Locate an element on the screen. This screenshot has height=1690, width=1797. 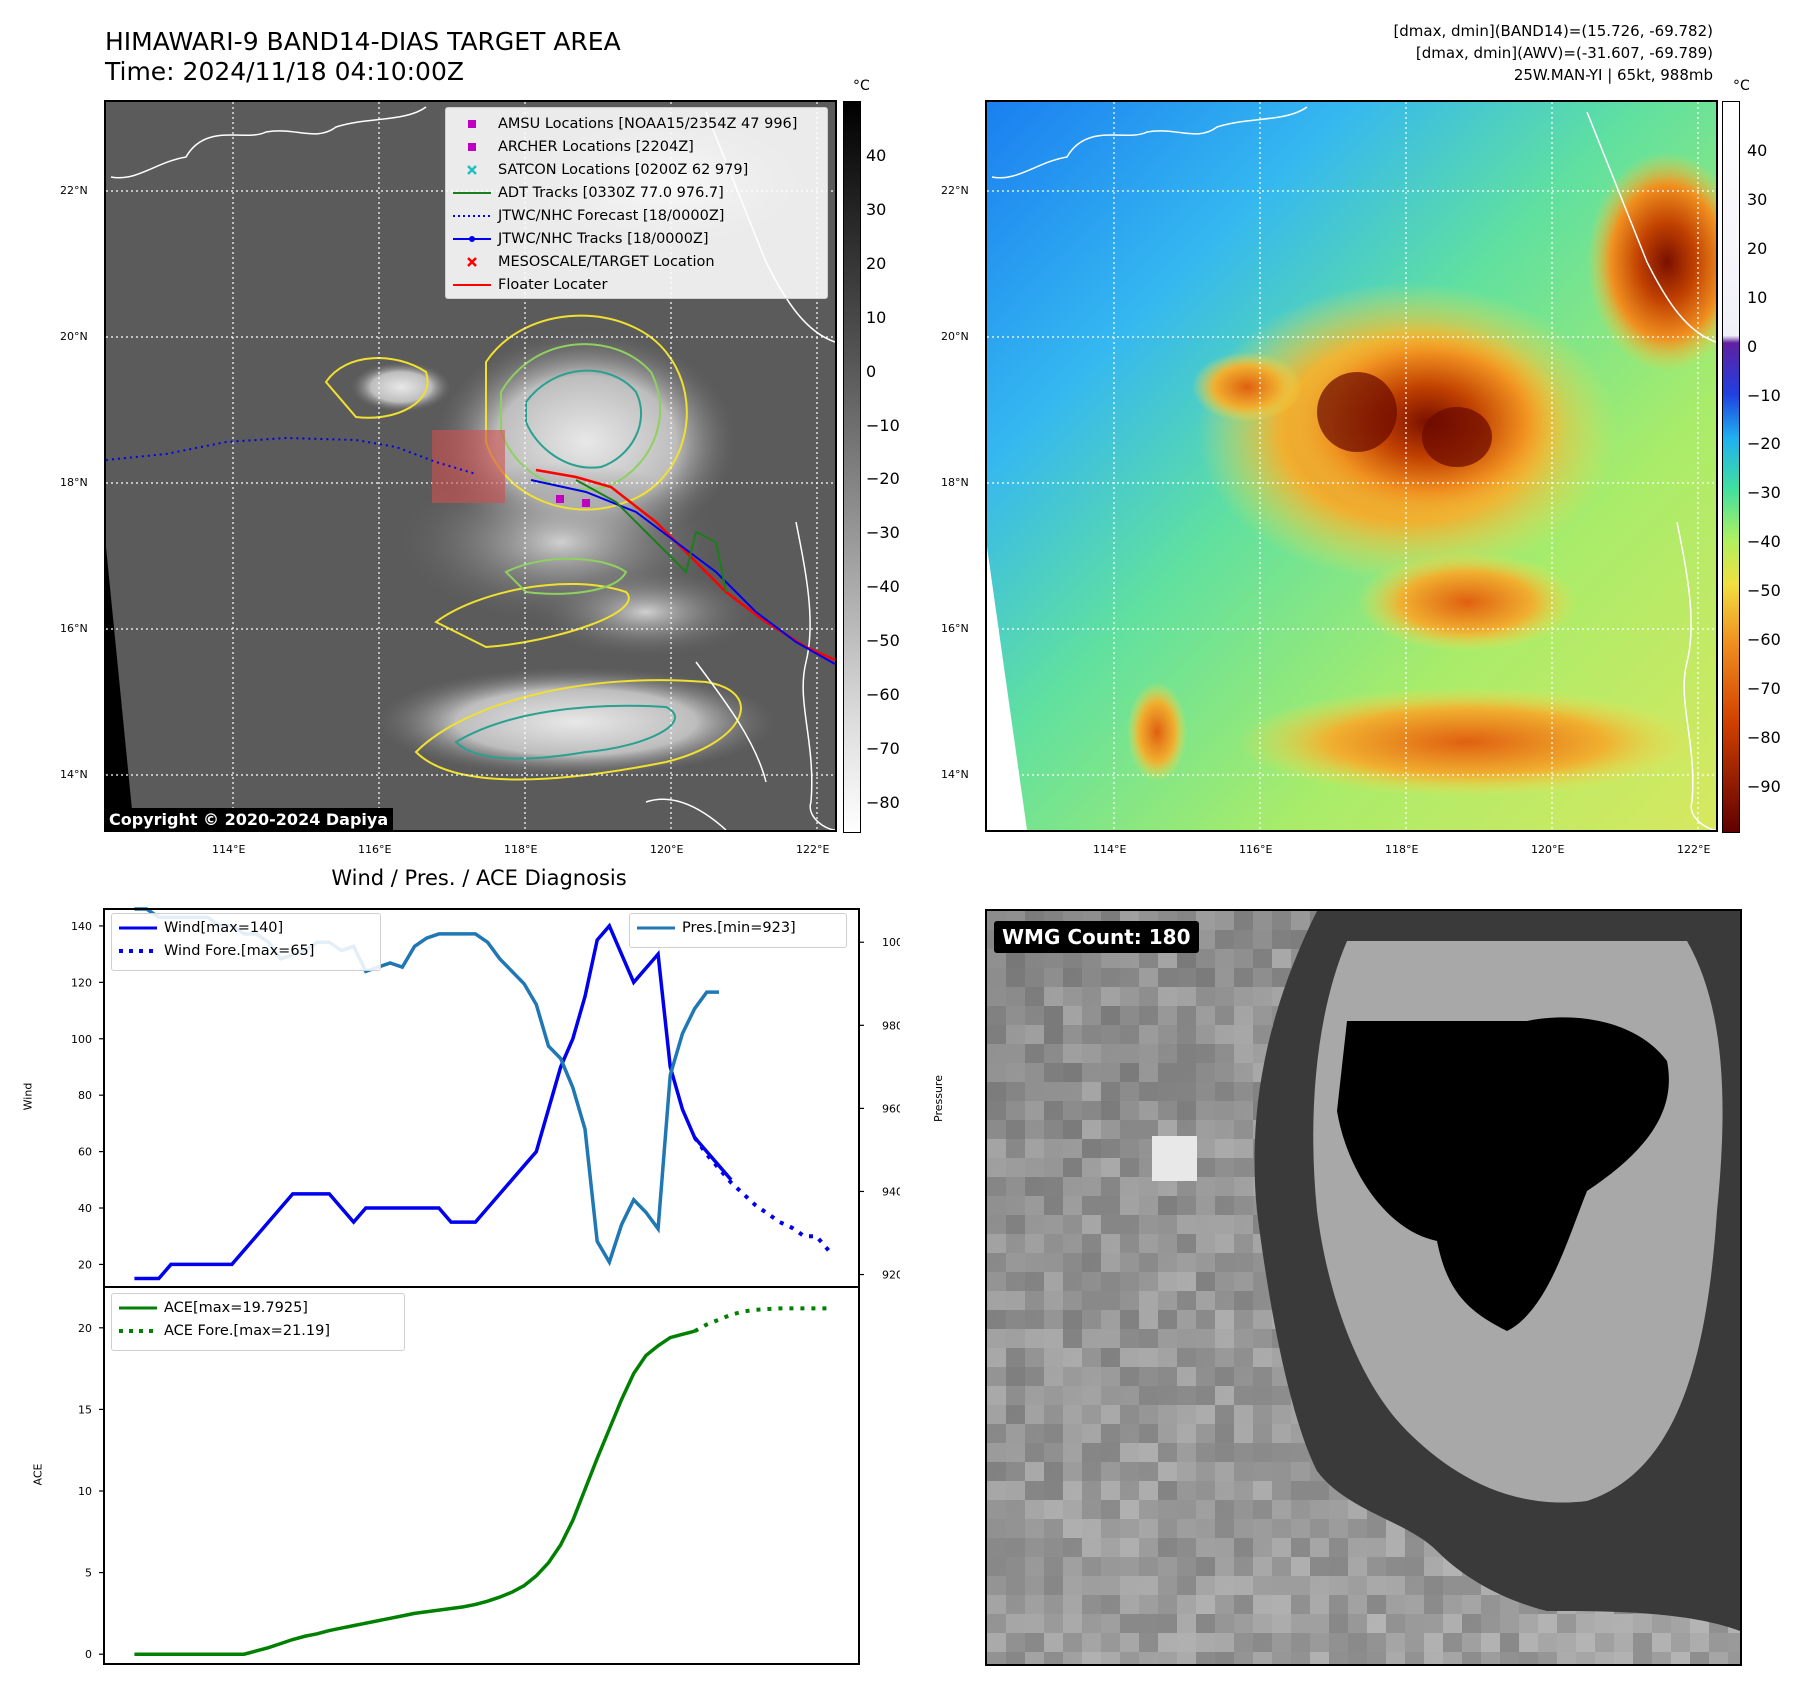
awv-lat-label-22n: 22°N is located at coordinates (955, 190).